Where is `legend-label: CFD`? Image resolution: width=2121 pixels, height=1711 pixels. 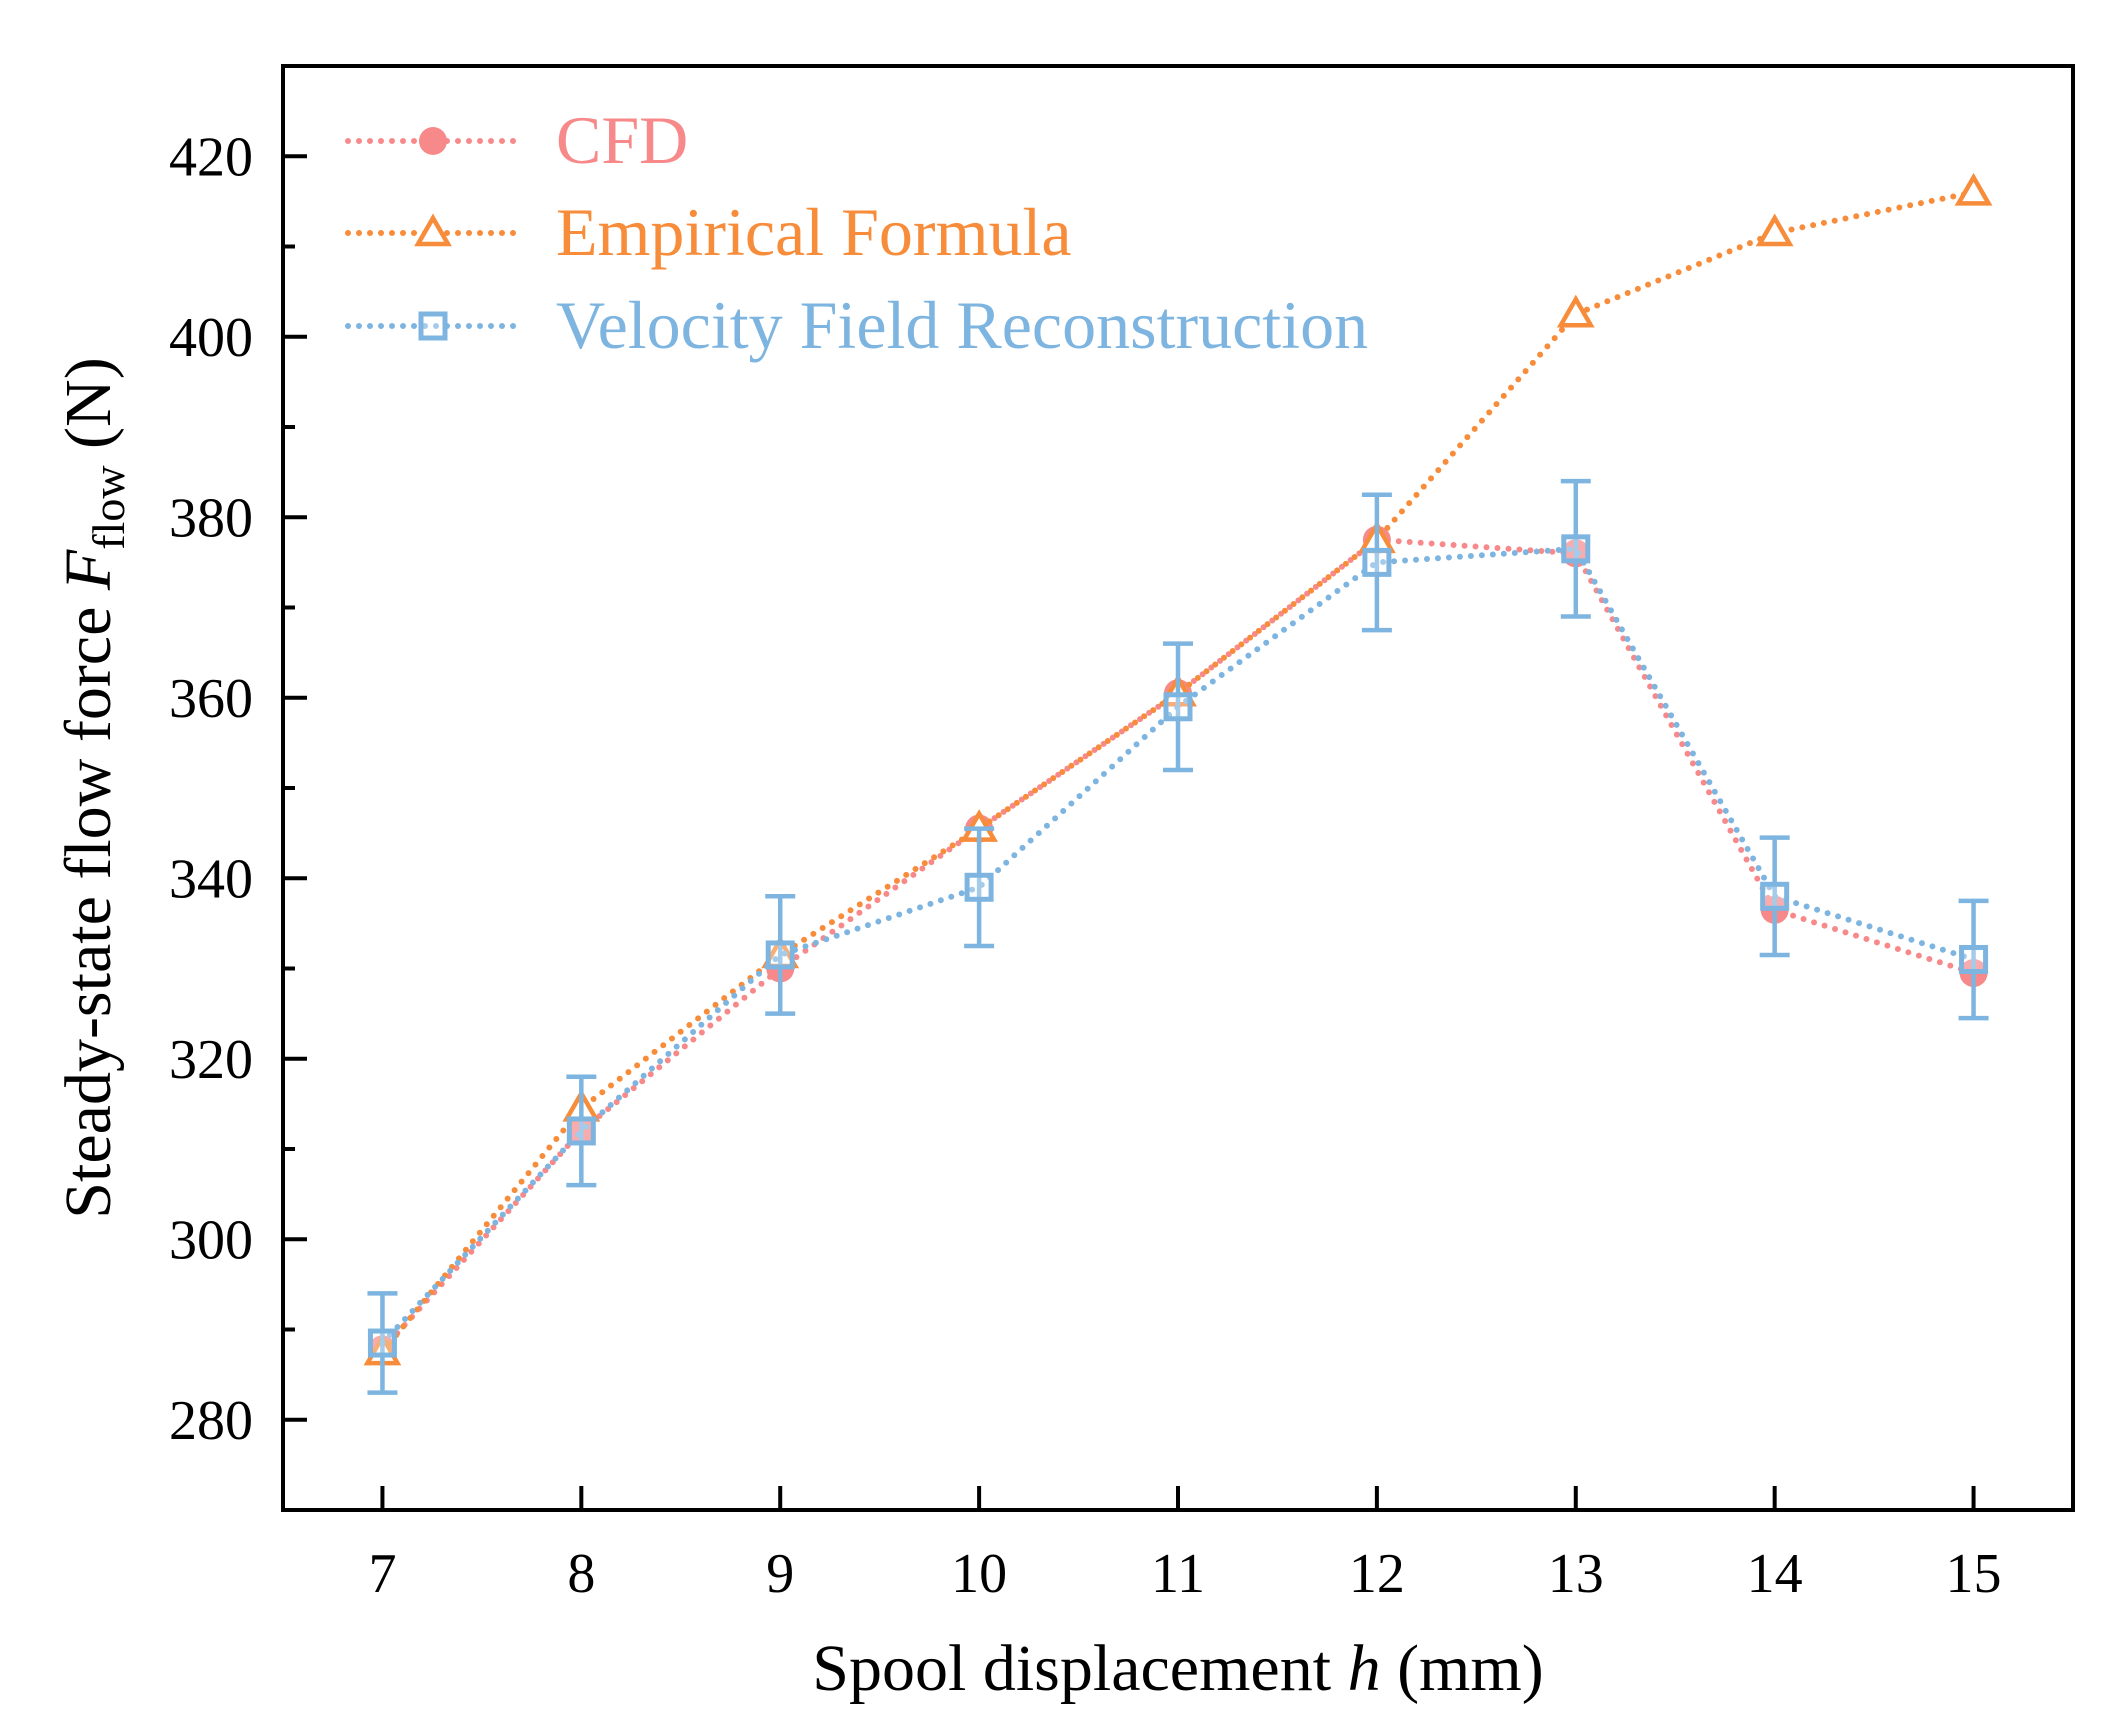
legend-label: CFD is located at coordinates (622, 140).